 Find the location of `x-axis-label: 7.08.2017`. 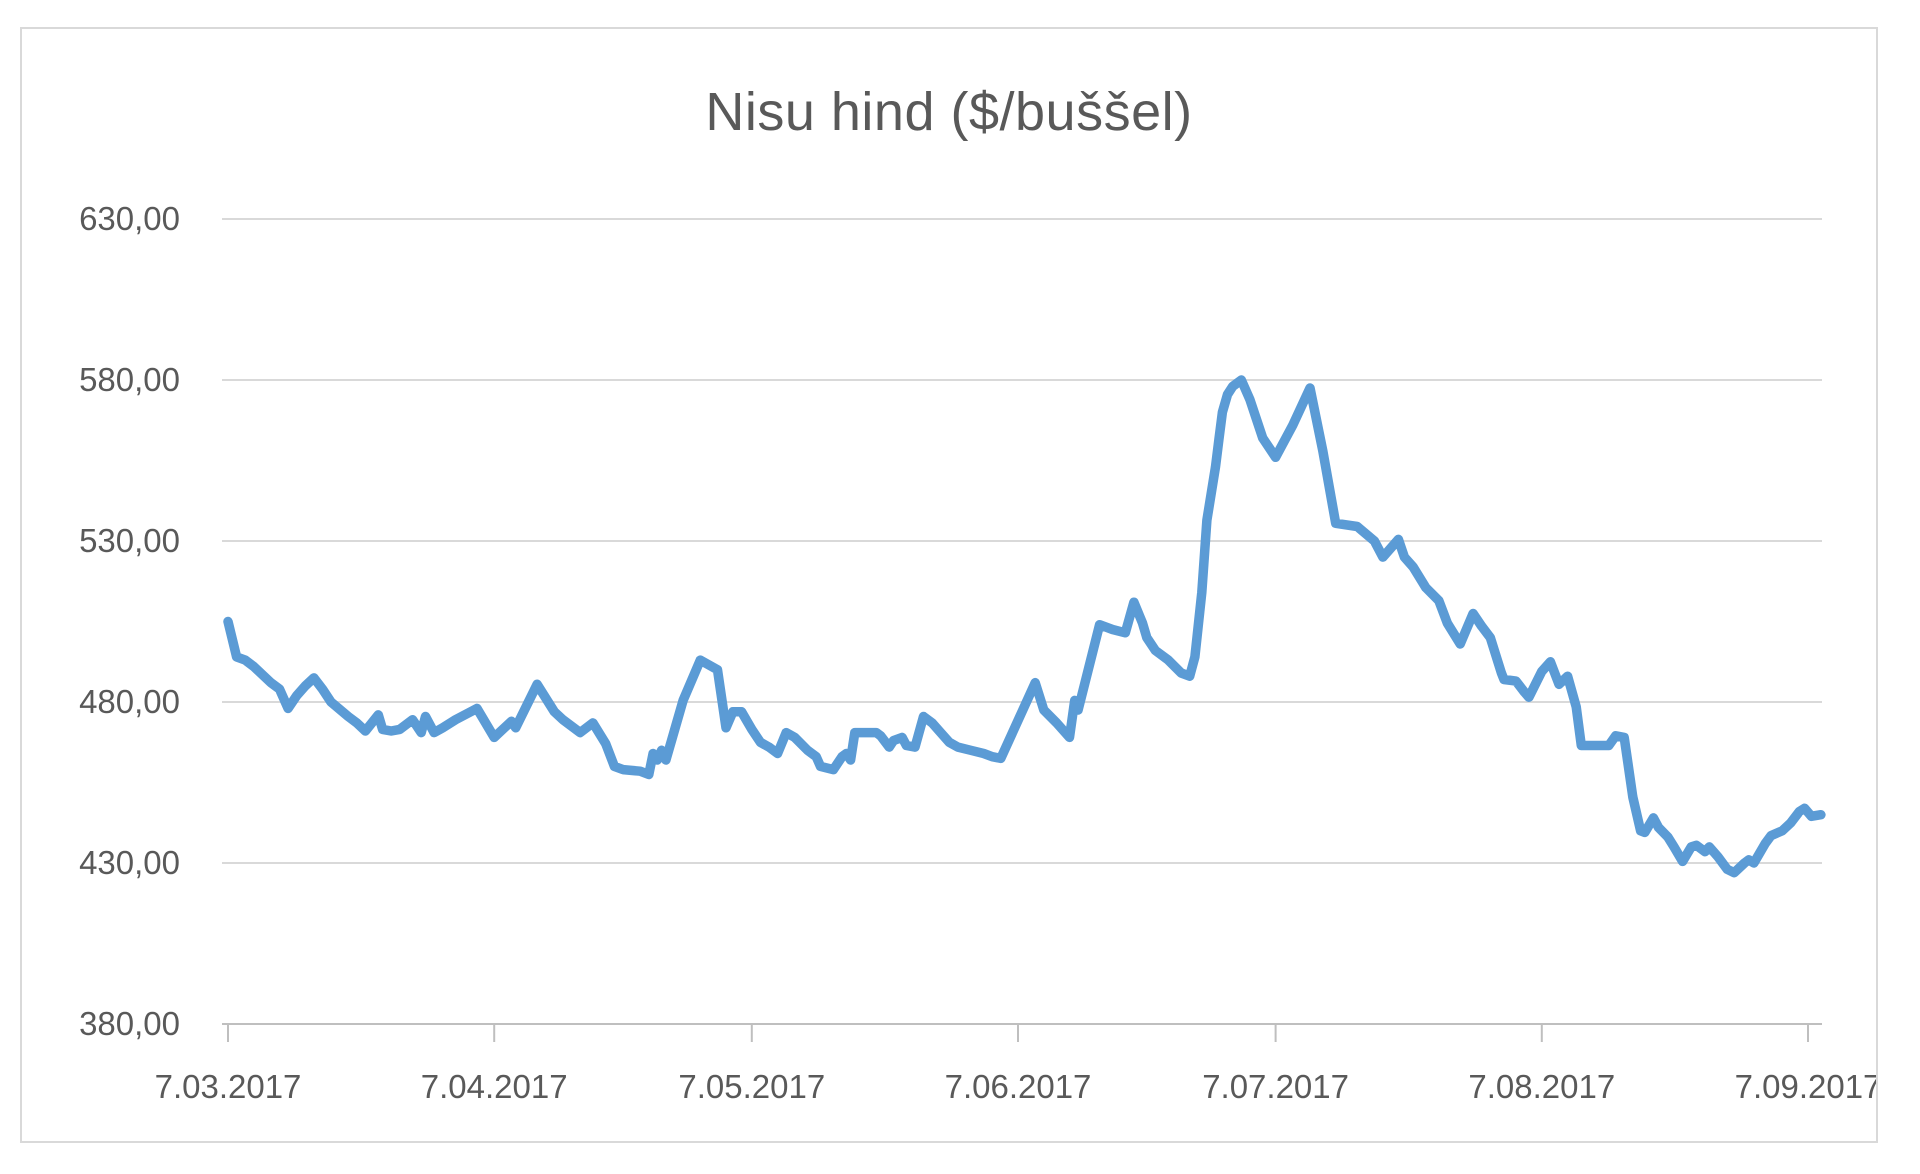

x-axis-label: 7.08.2017 is located at coordinates (1542, 1086).